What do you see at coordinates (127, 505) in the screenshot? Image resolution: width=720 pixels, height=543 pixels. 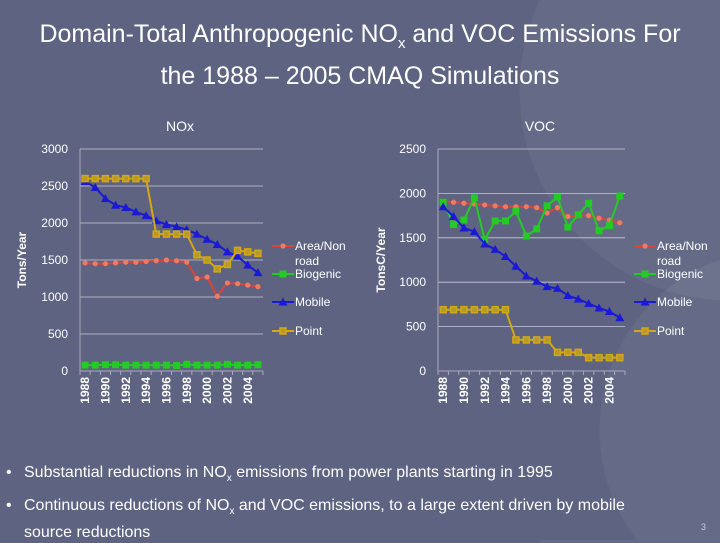 I see `bullet-text: Continuous reductions of NO` at bounding box center [127, 505].